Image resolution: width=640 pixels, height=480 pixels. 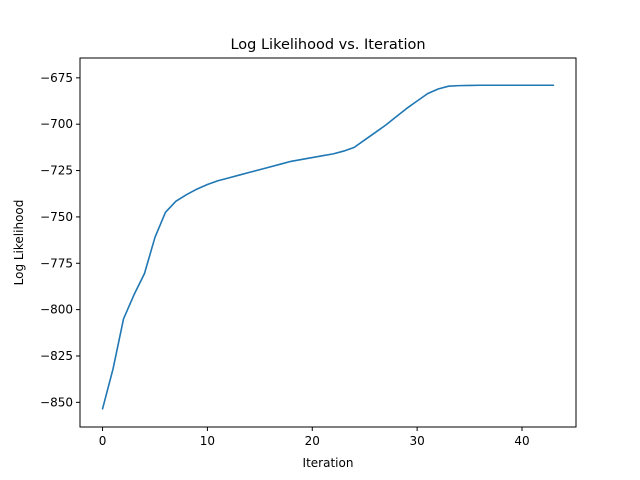 What do you see at coordinates (19, 243) in the screenshot?
I see `y-axis-label: Log Likelihood` at bounding box center [19, 243].